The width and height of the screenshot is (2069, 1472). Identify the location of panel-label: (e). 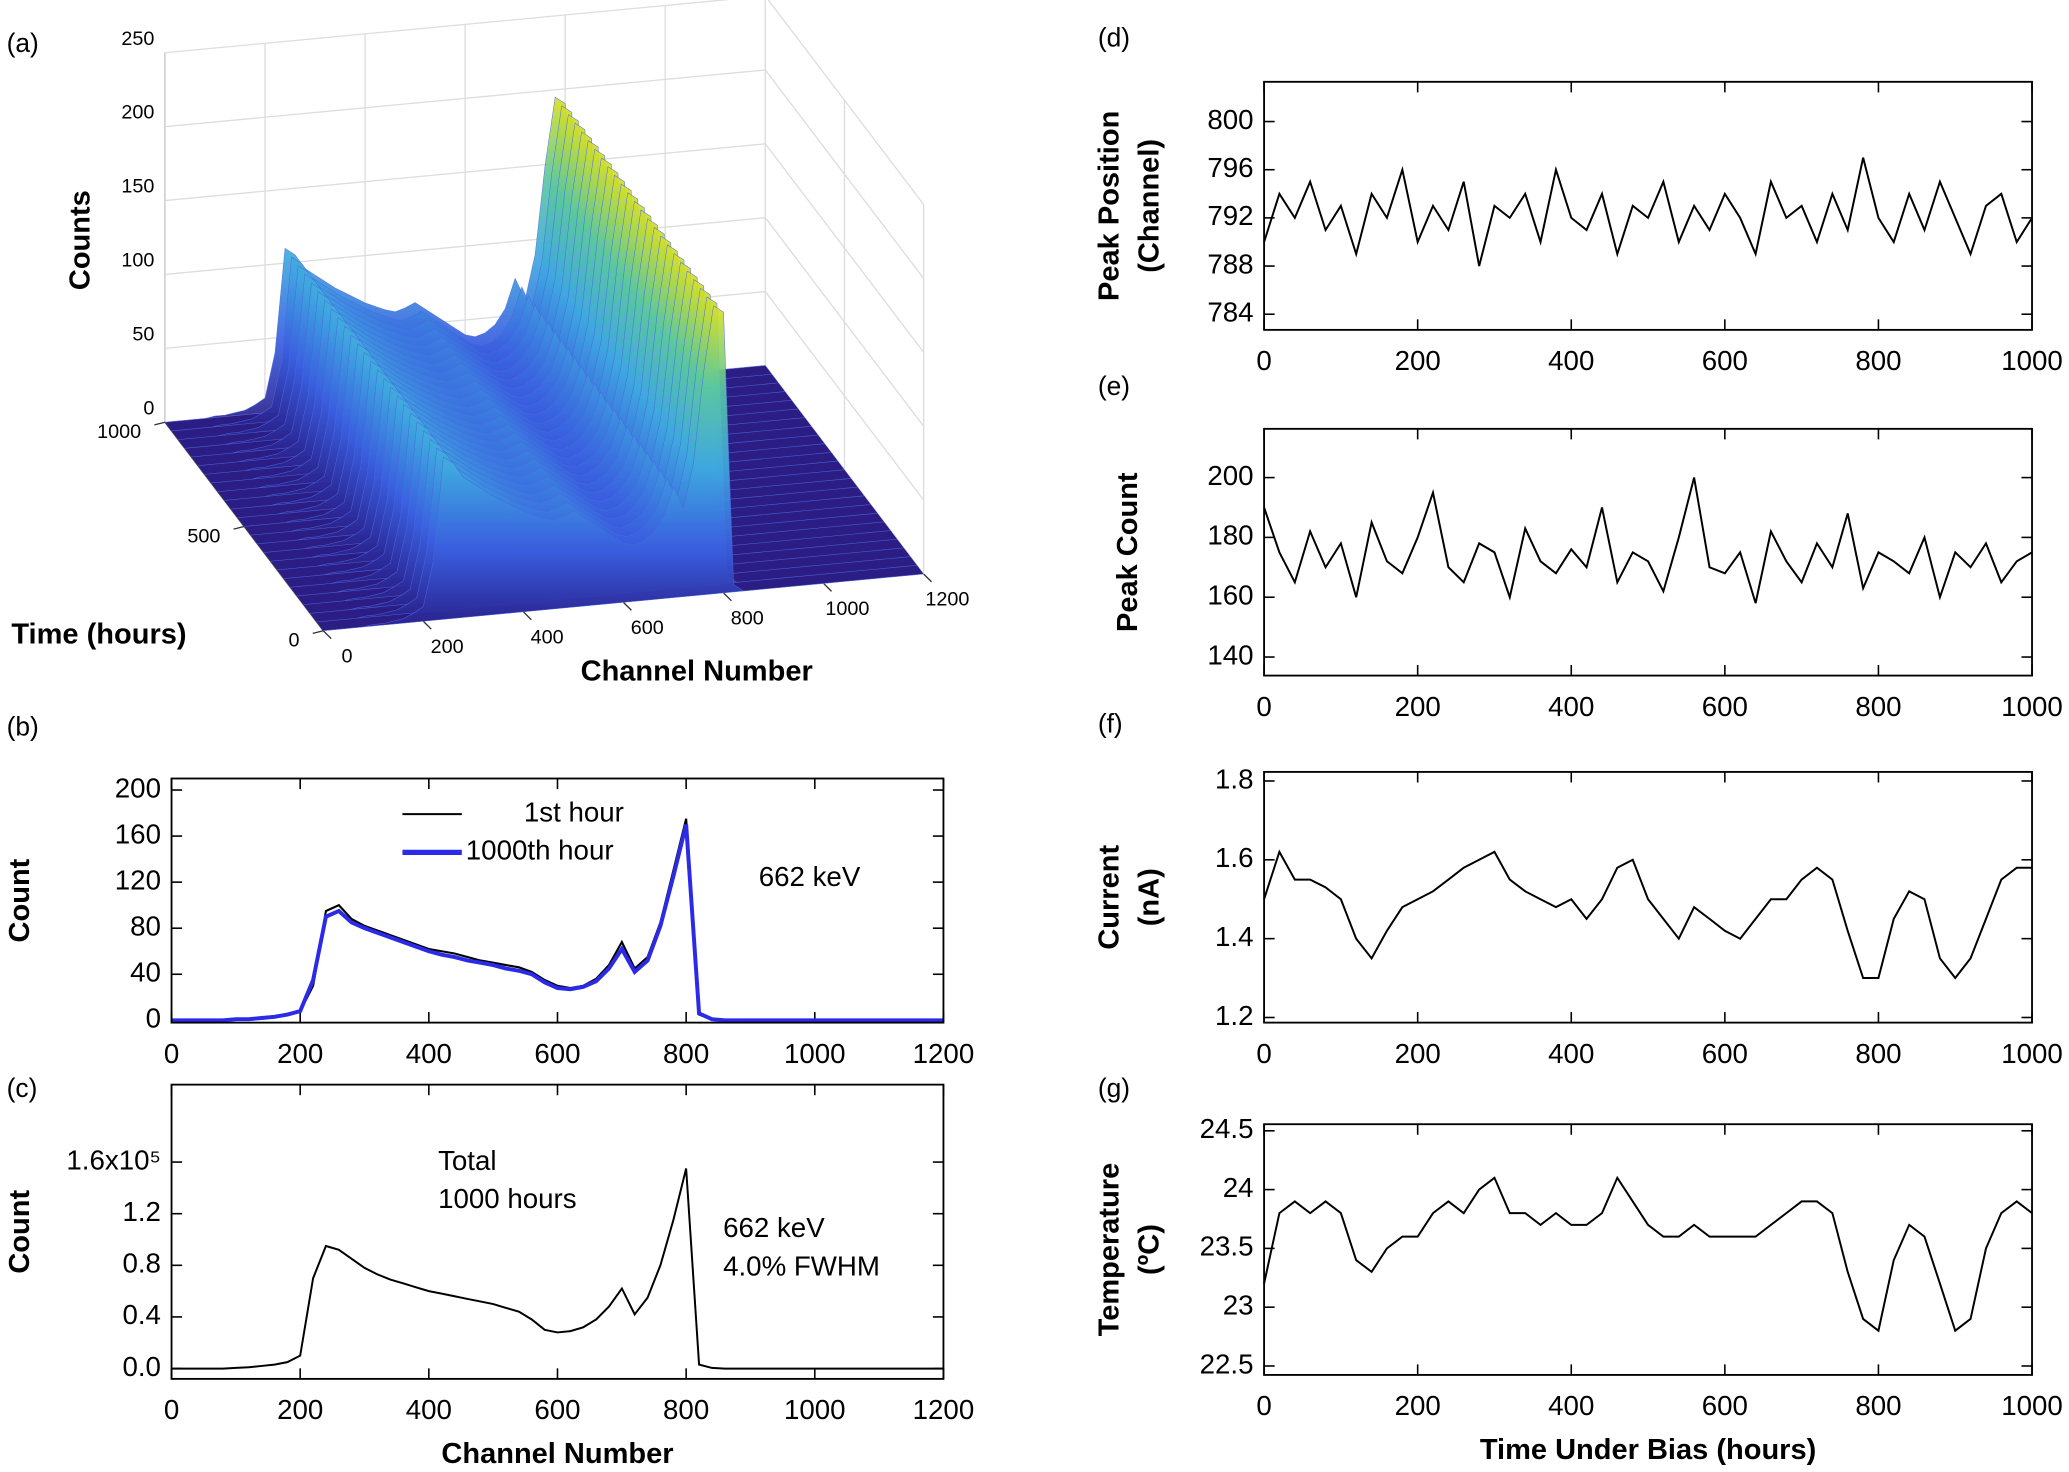
(1114, 386).